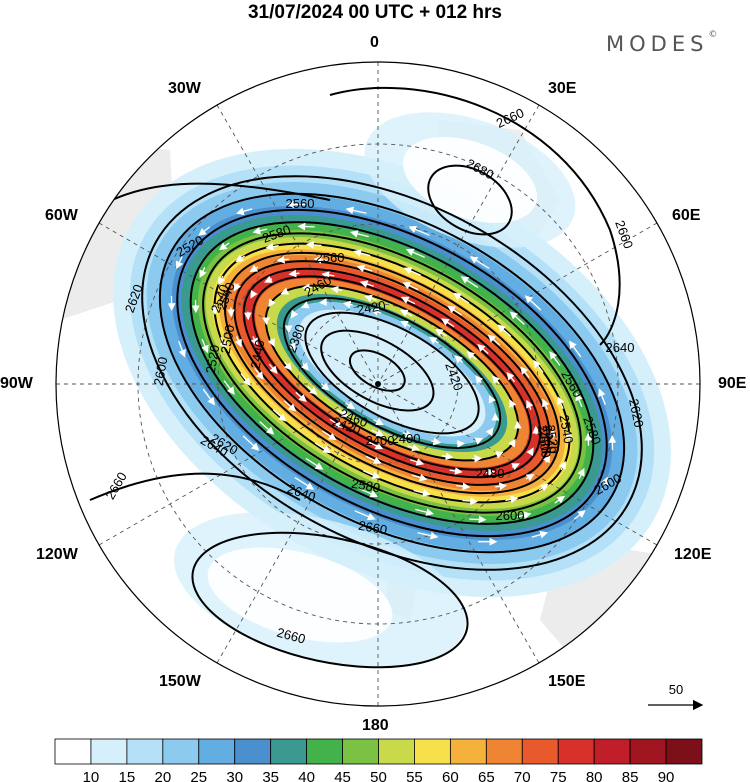  Describe the element at coordinates (300, 595) in the screenshot. I see `wind-calm-south` at that location.